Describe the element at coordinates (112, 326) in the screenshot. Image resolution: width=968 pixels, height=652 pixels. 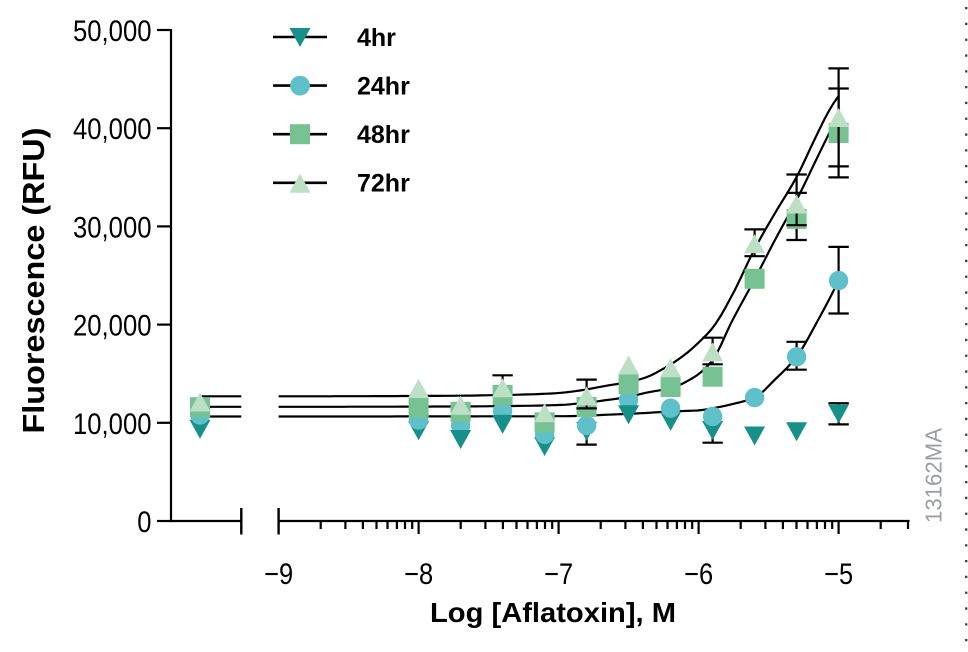
I see `svg-text: 20,000` at that location.